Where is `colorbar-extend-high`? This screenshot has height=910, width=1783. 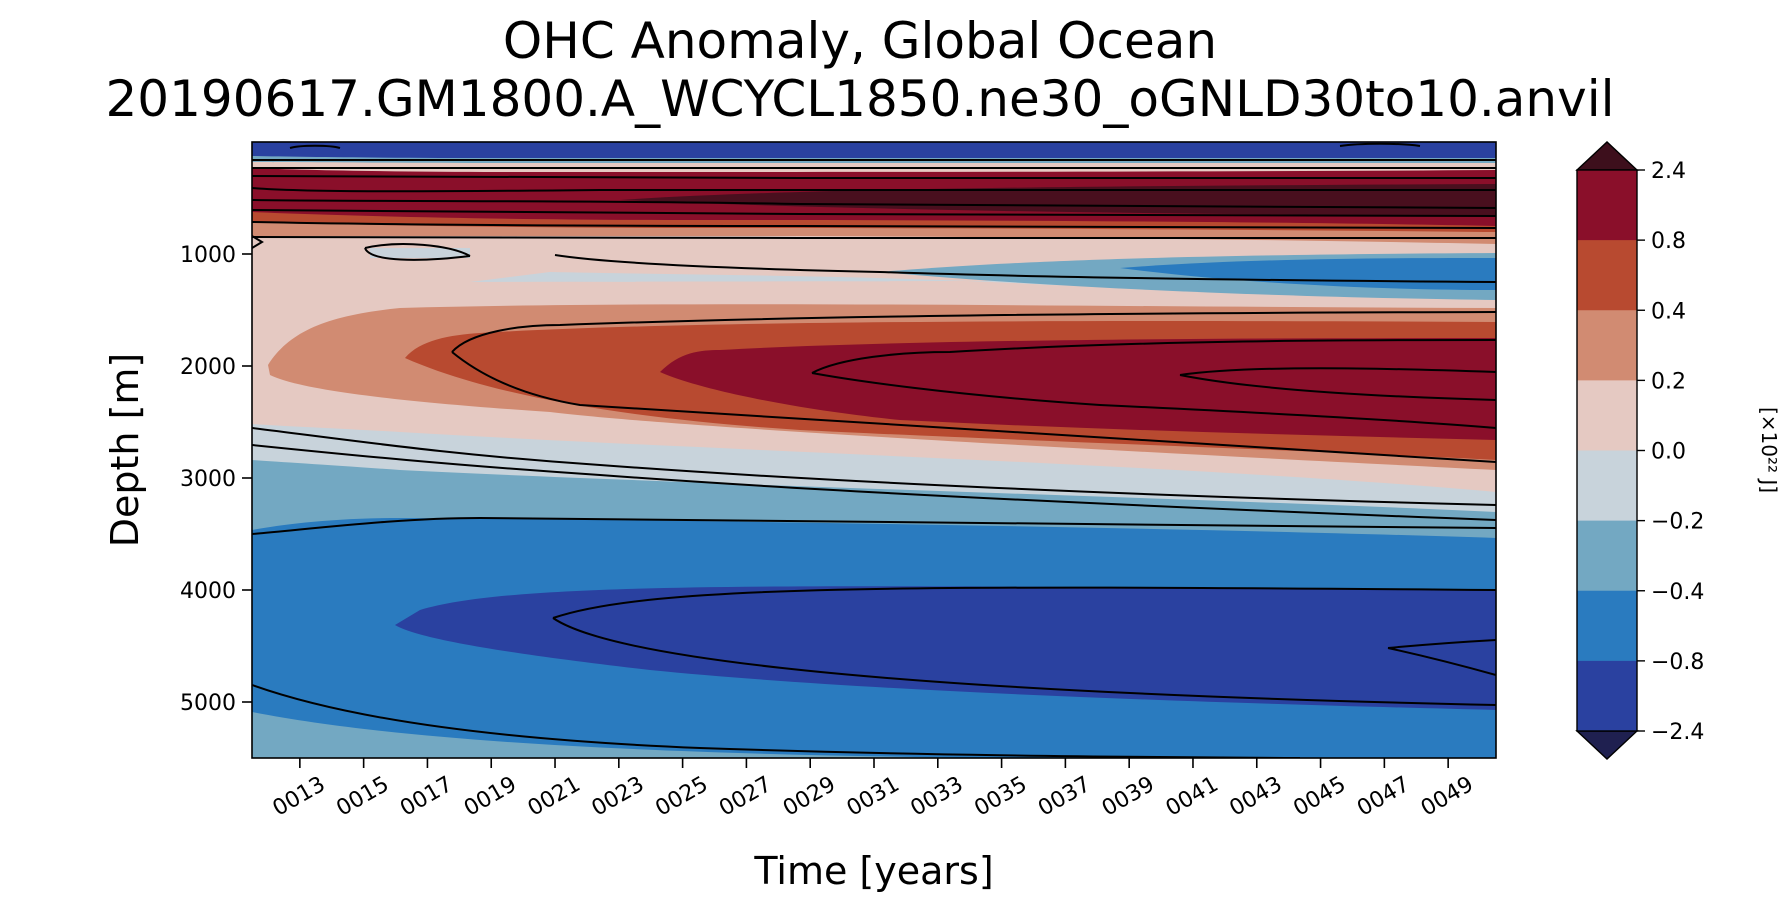
colorbar-extend-high is located at coordinates (1607, 156).